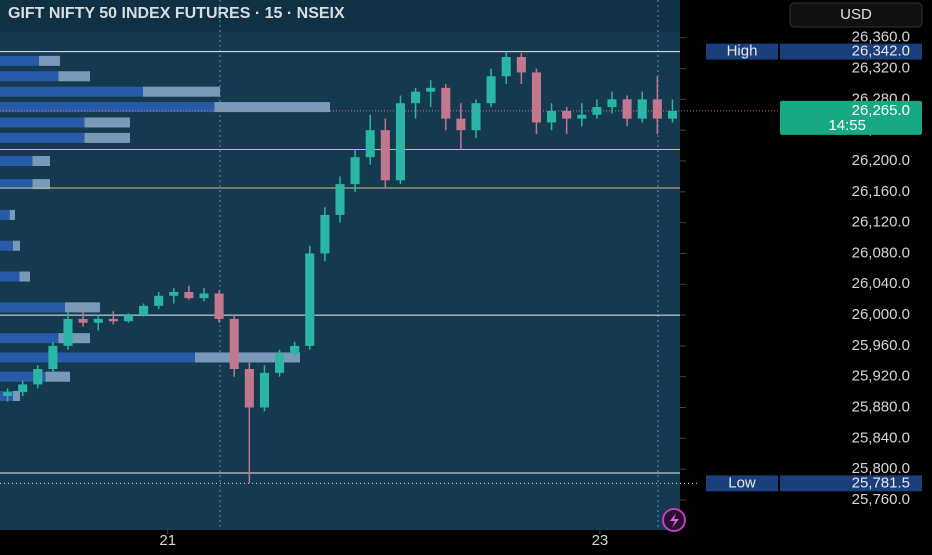  Describe the element at coordinates (176, 13) in the screenshot. I see `chart-title: GIFT NIFTY 50 INDEX FUTURES · 15 · NSEIX` at that location.